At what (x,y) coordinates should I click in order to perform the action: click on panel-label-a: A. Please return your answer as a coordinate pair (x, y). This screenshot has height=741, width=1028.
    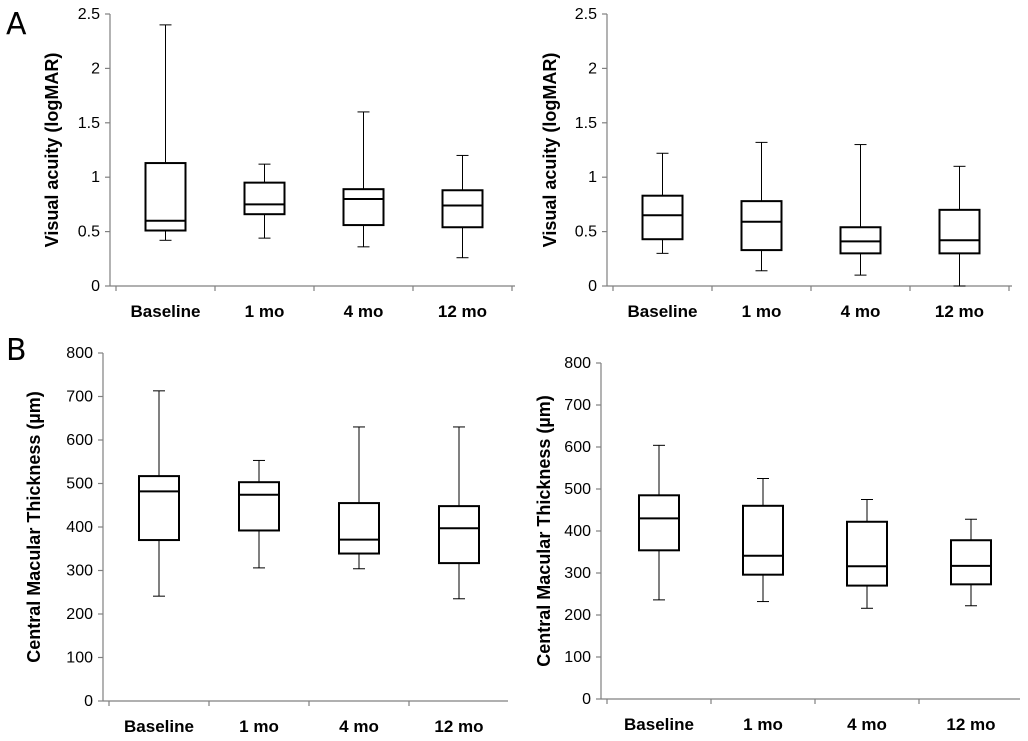
    Looking at the image, I should click on (16, 24).